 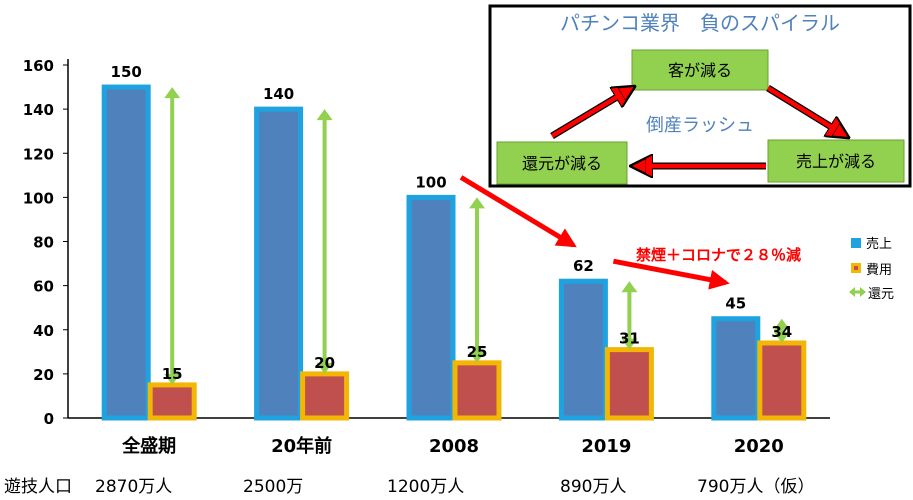 What do you see at coordinates (172, 374) in the screenshot?
I see `data-label-cost: 15` at bounding box center [172, 374].